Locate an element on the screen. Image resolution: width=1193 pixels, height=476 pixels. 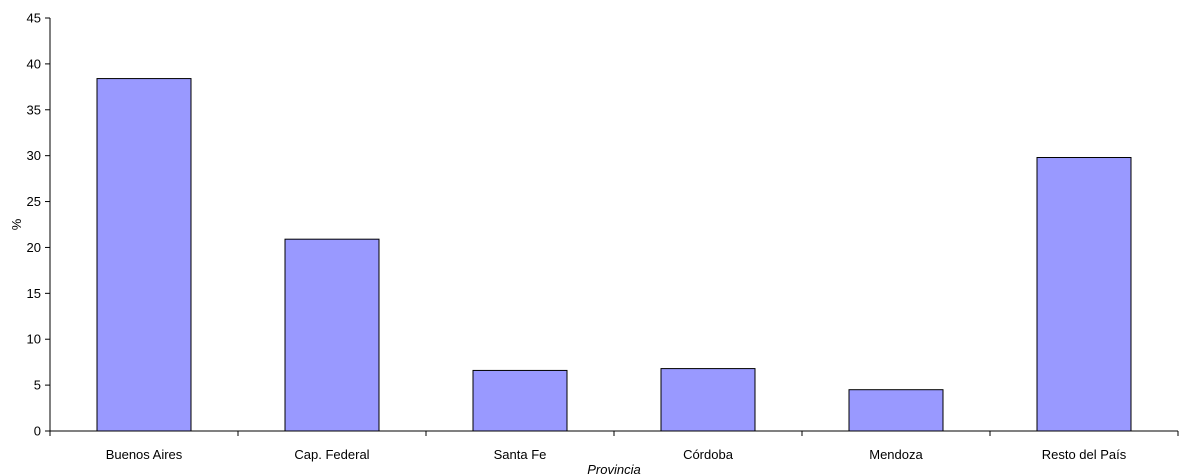
bar-c-rdoba is located at coordinates (708, 400).